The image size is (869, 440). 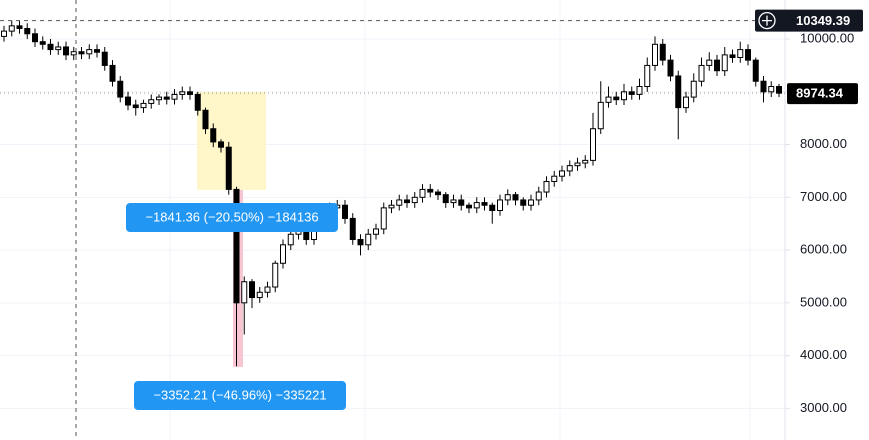 I want to click on y-tick-label: 5000.00, so click(x=823, y=301).